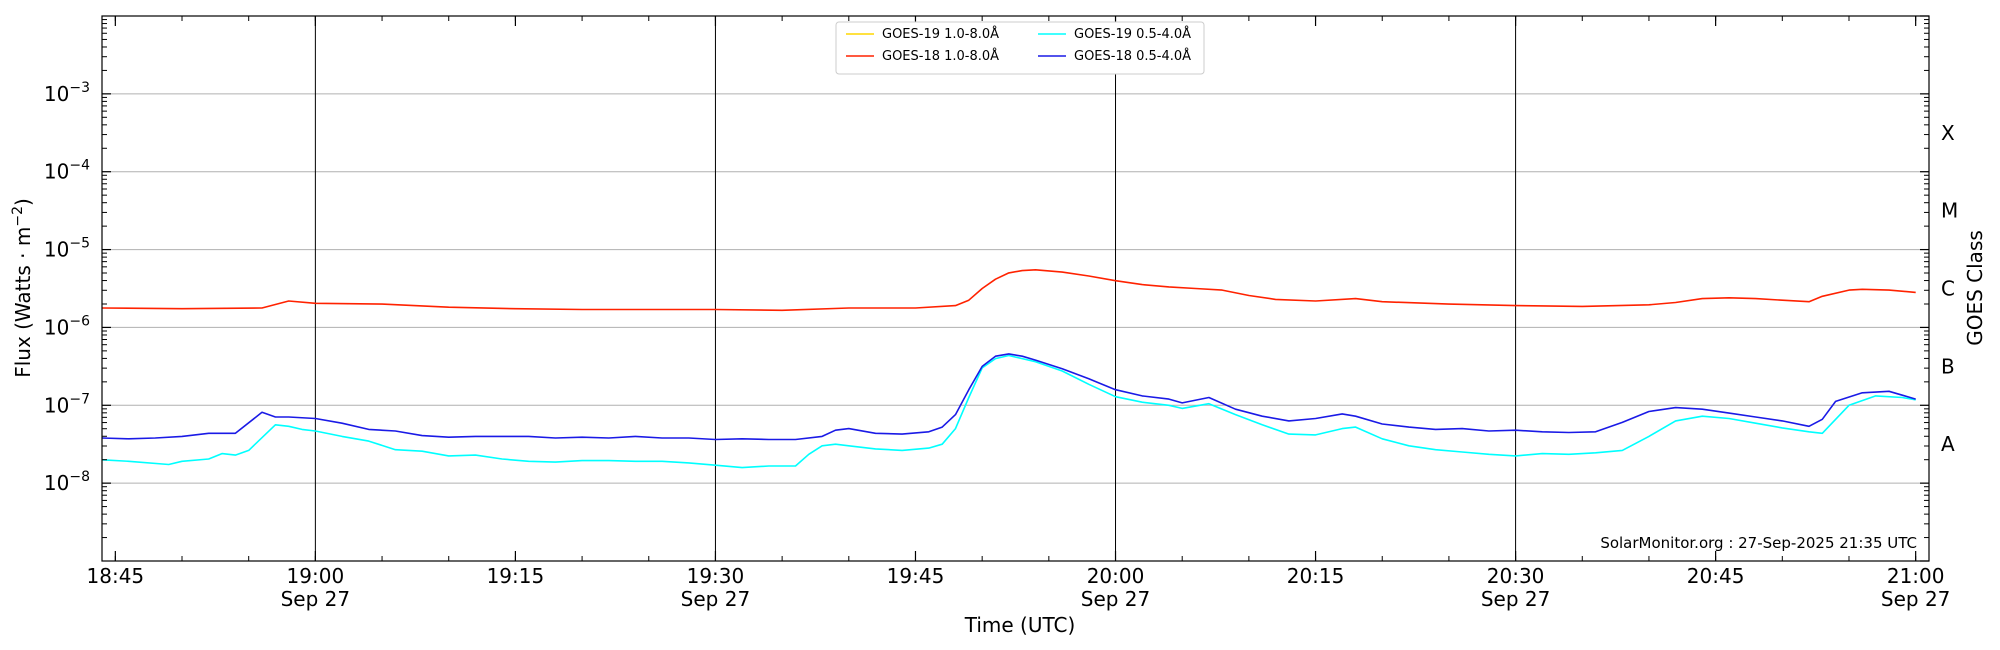 This screenshot has height=650, width=2000. I want to click on goes-class-label: X, so click(1948, 133).